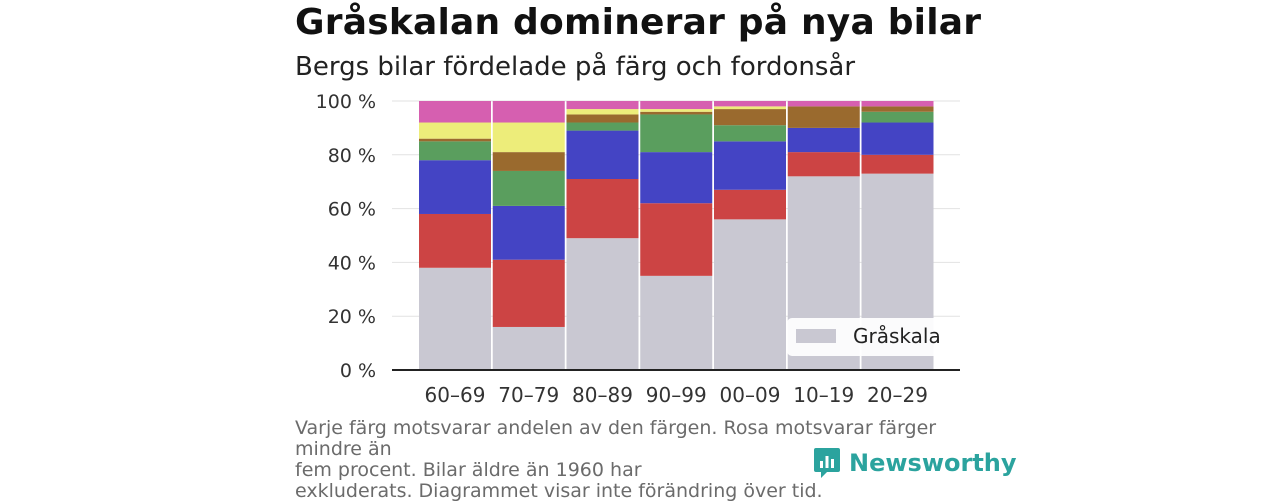 Image resolution: width=1280 pixels, height=502 pixels. Describe the element at coordinates (352, 210) in the screenshot. I see `y-tick-label: 60 %` at that location.